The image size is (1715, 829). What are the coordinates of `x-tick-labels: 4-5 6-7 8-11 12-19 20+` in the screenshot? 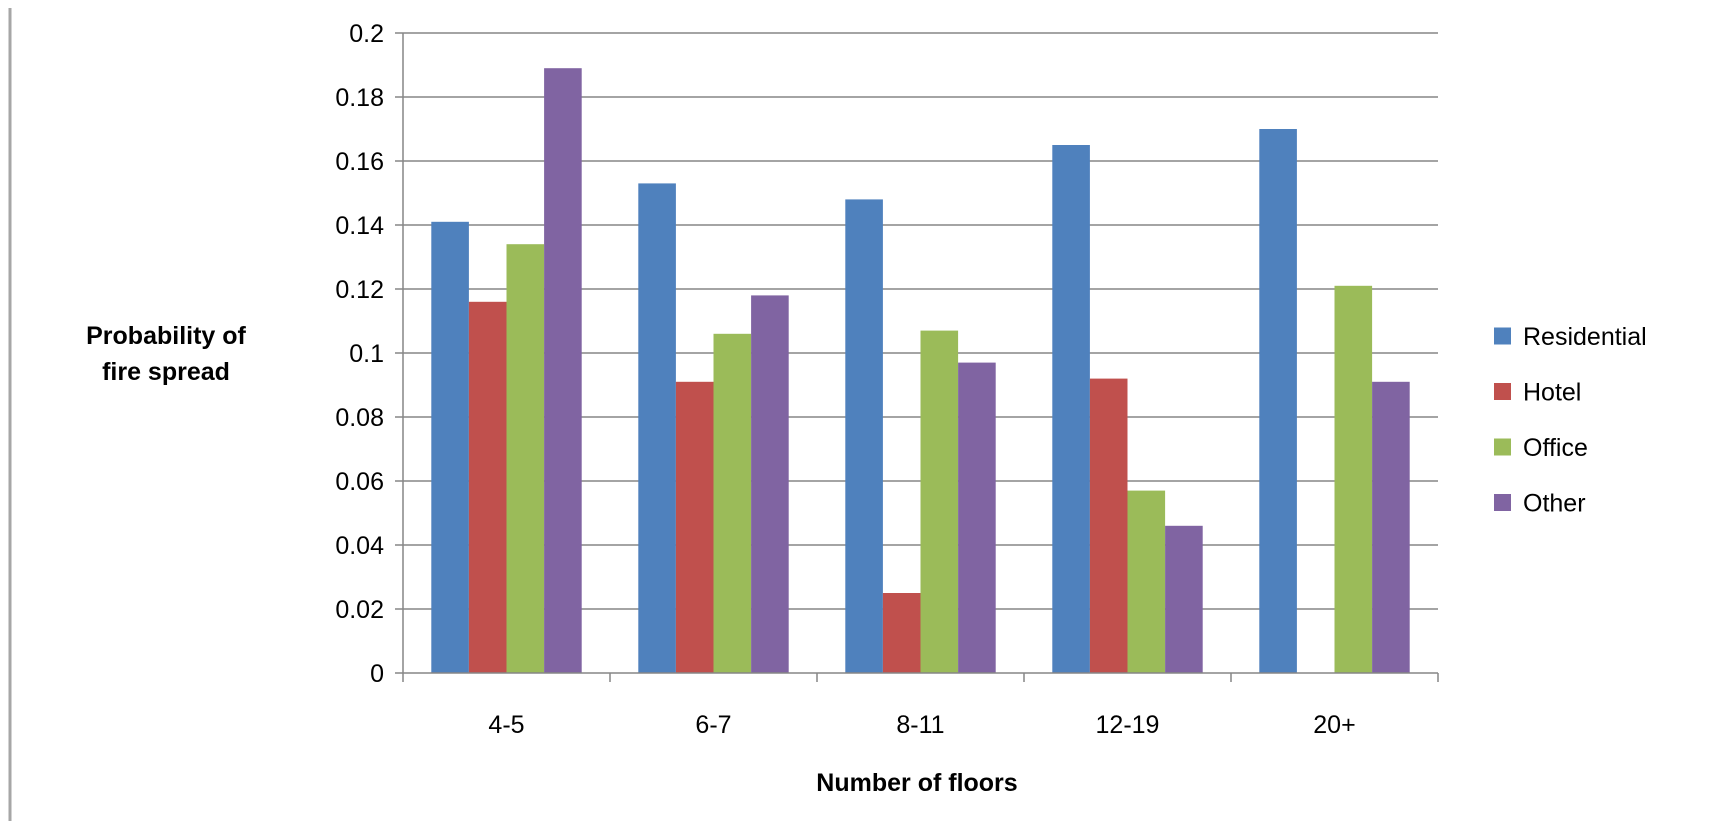 It's located at (921, 725).